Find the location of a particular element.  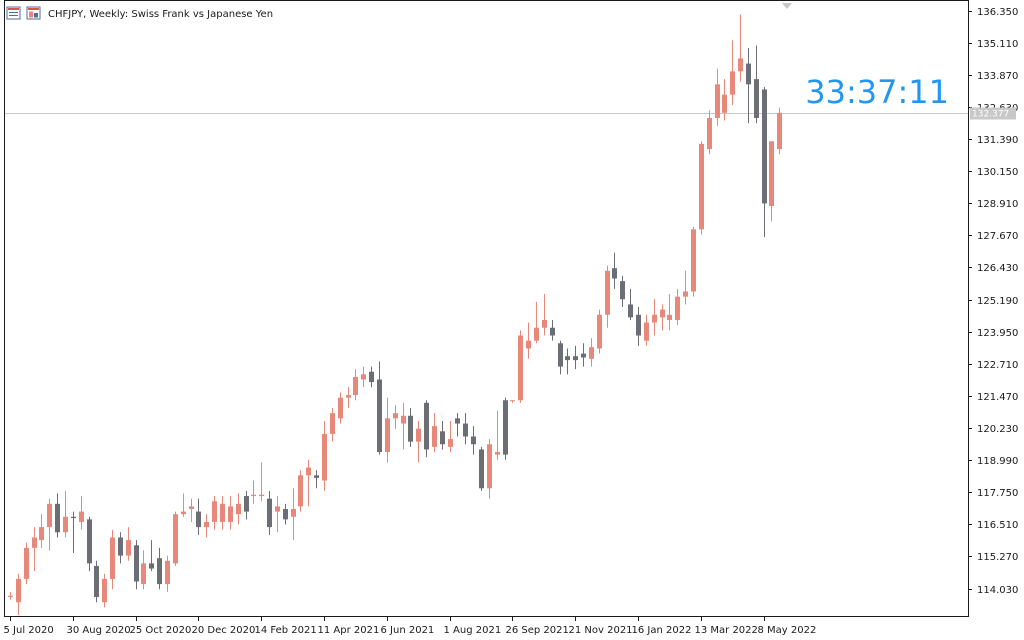

time-tick-label: 8 May 2022 is located at coordinates (787, 630).